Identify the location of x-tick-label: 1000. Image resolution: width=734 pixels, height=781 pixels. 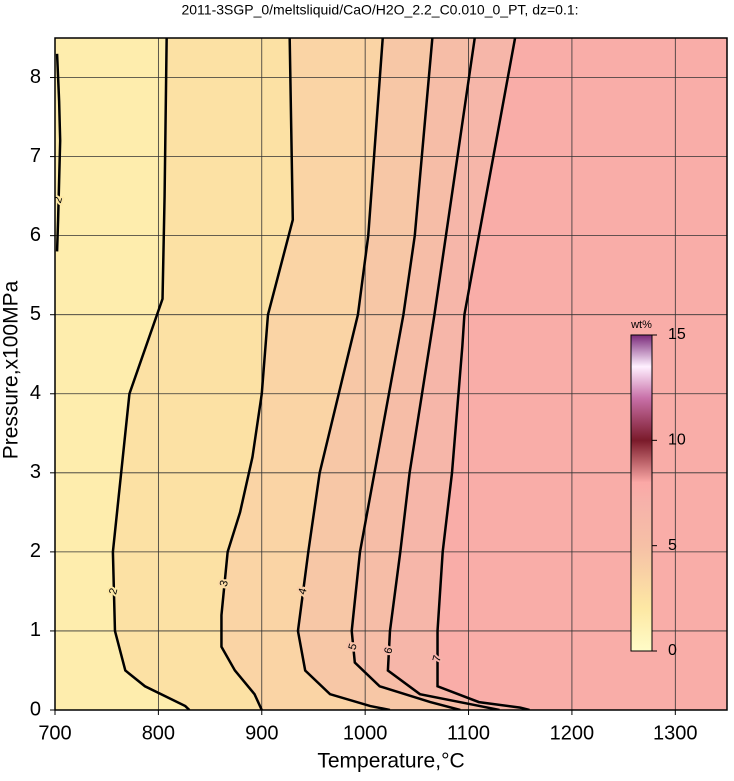
(365, 733).